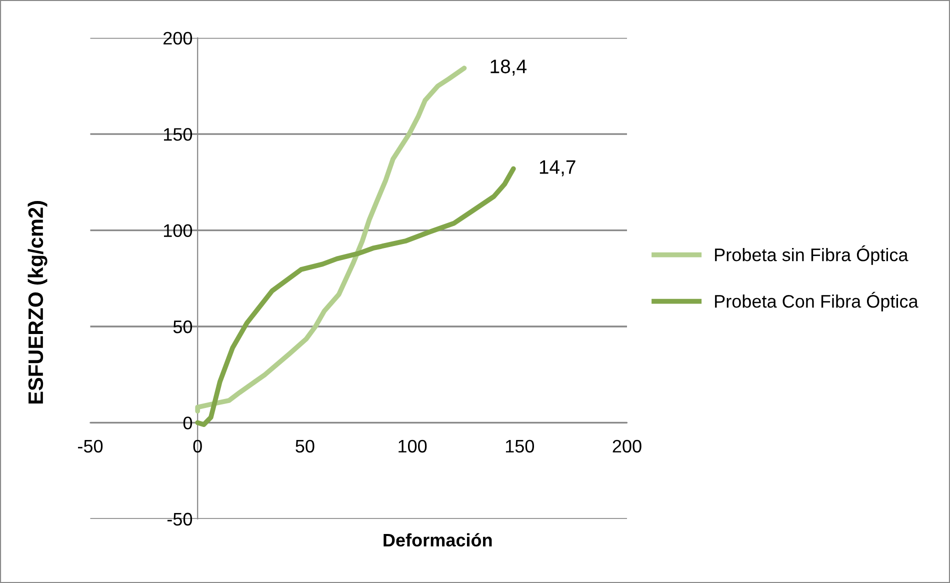 Image resolution: width=950 pixels, height=583 pixels. I want to click on x-tick-label: -50, so click(90, 446).